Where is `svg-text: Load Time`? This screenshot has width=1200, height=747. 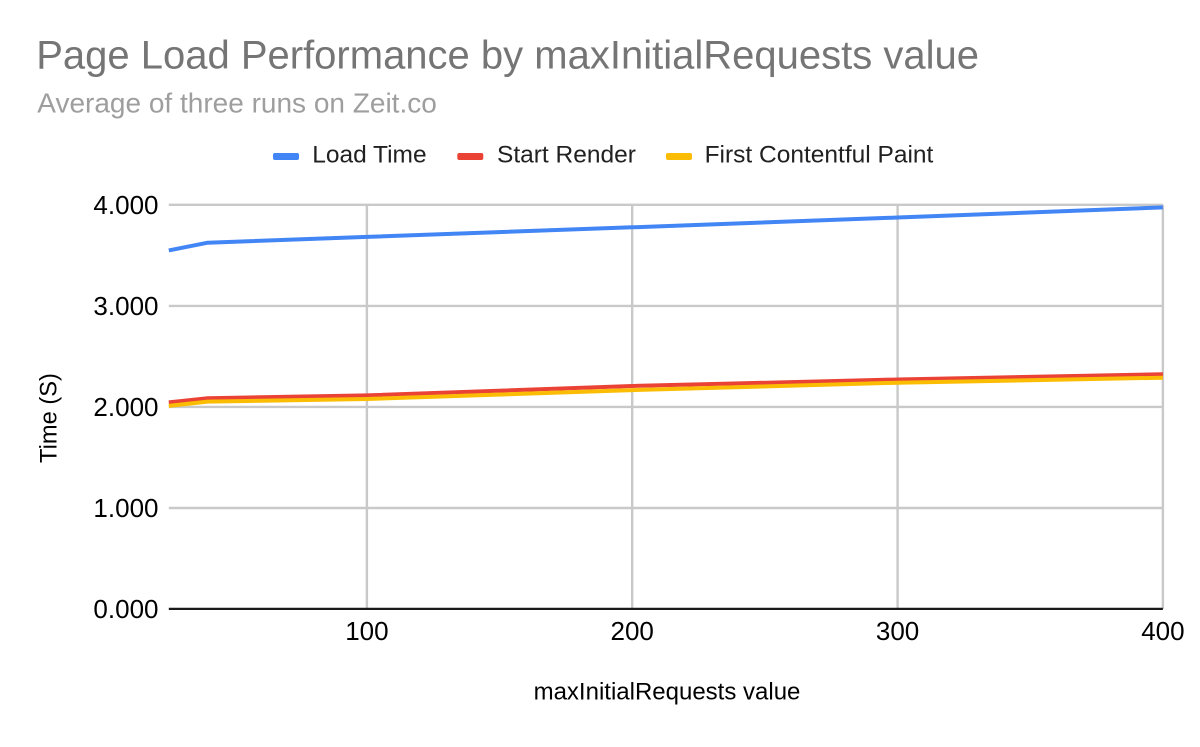
svg-text: Load Time is located at coordinates (369, 155).